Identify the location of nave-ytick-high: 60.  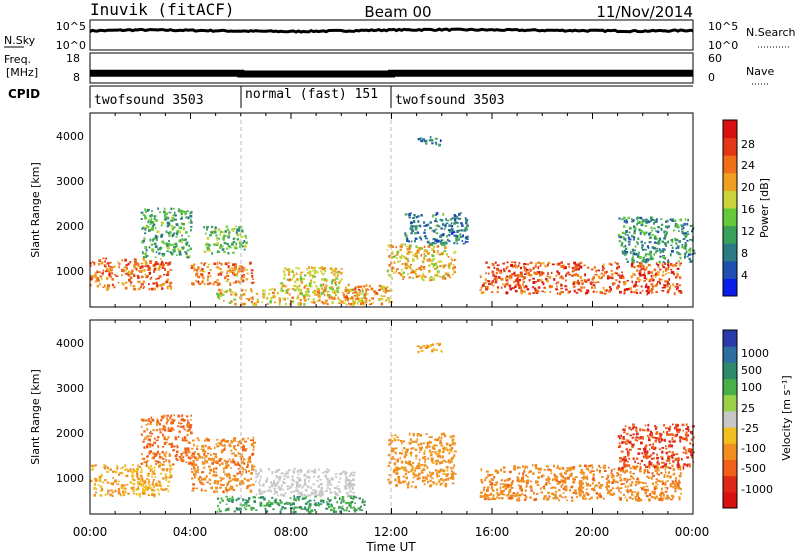
(715, 58).